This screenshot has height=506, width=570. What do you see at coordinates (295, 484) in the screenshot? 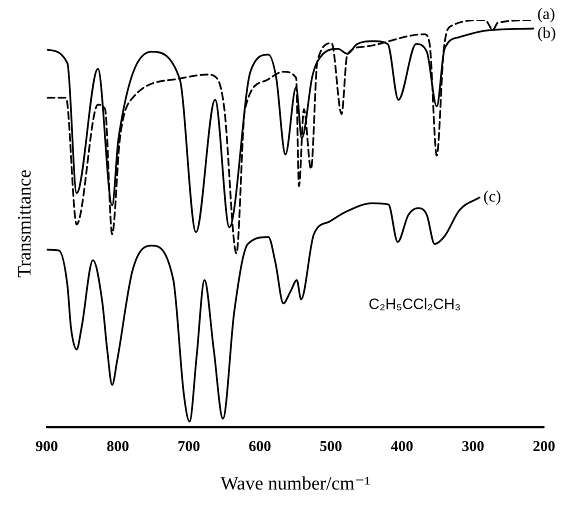
I see `x-axis-title: Wave number/cm⁻¹` at bounding box center [295, 484].